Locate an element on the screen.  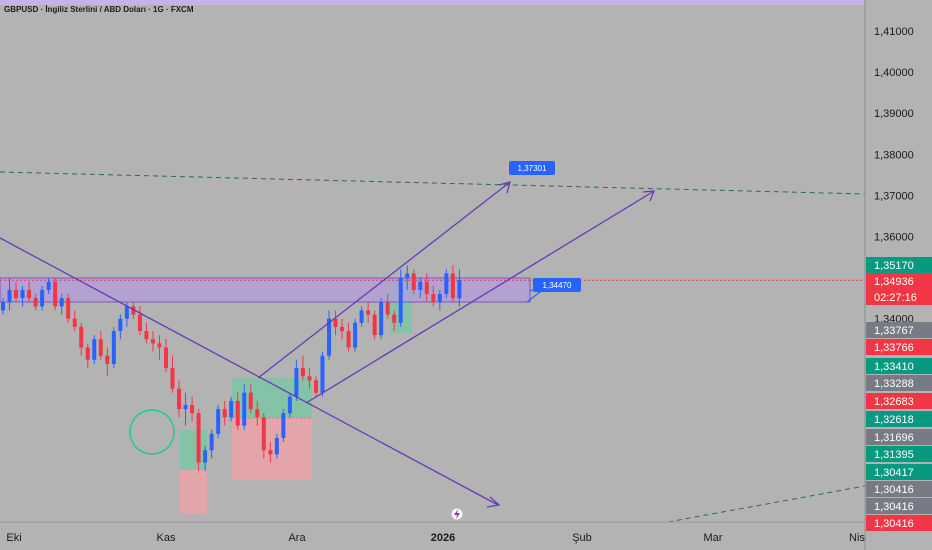
target-price-label: 1,37301 is located at coordinates (532, 168).